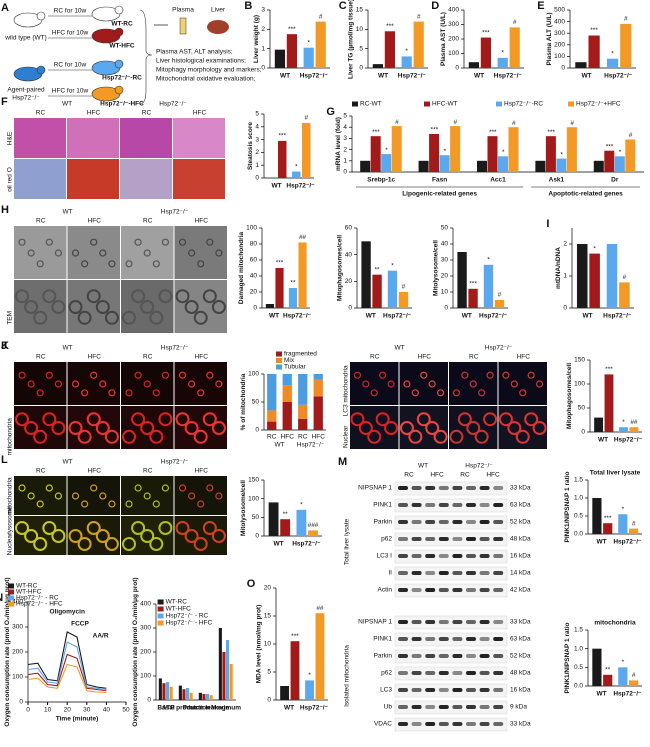 The height and width of the screenshot is (747, 650). I want to click on y-tick-label: 5, so click(257, 114).